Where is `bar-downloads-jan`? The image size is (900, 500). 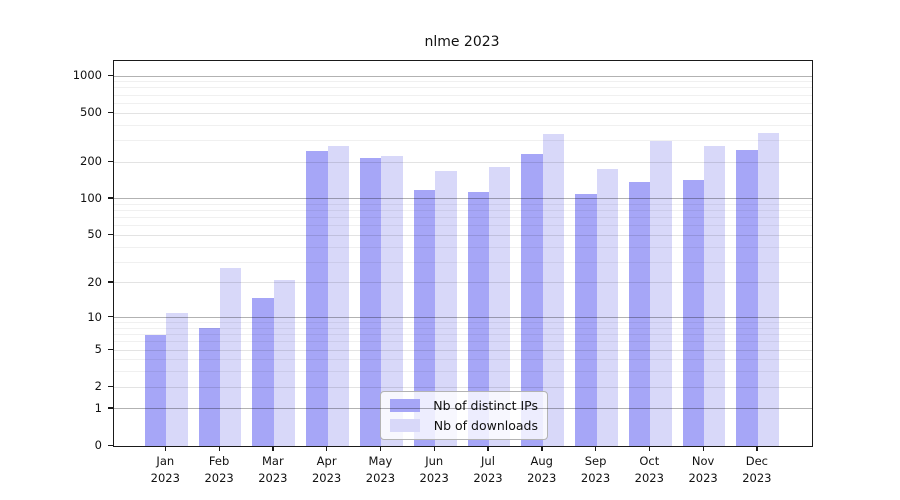
bar-downloads-jan is located at coordinates (177, 379).